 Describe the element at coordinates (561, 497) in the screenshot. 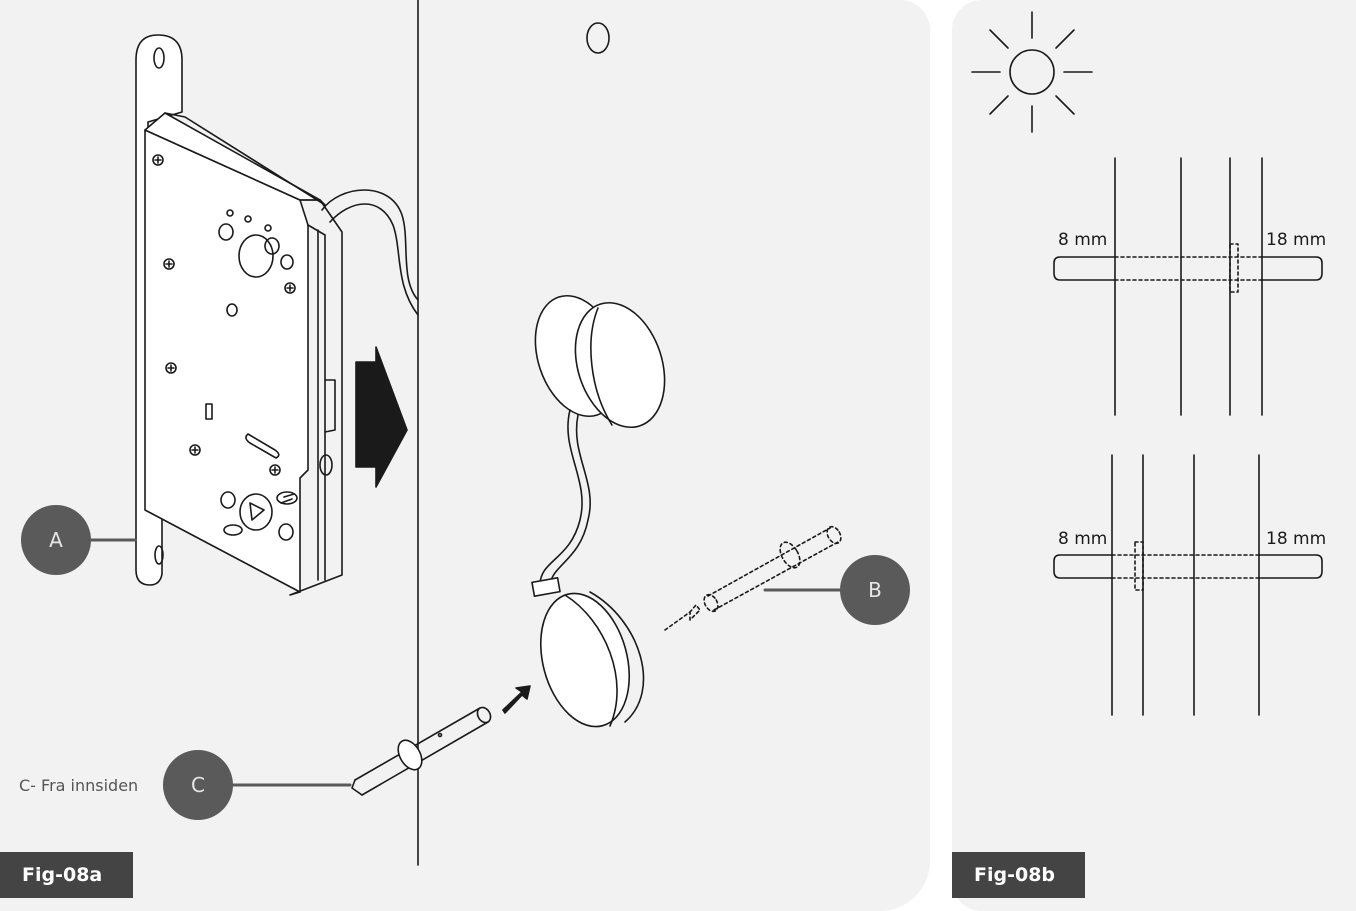

I see `knob-wire` at that location.